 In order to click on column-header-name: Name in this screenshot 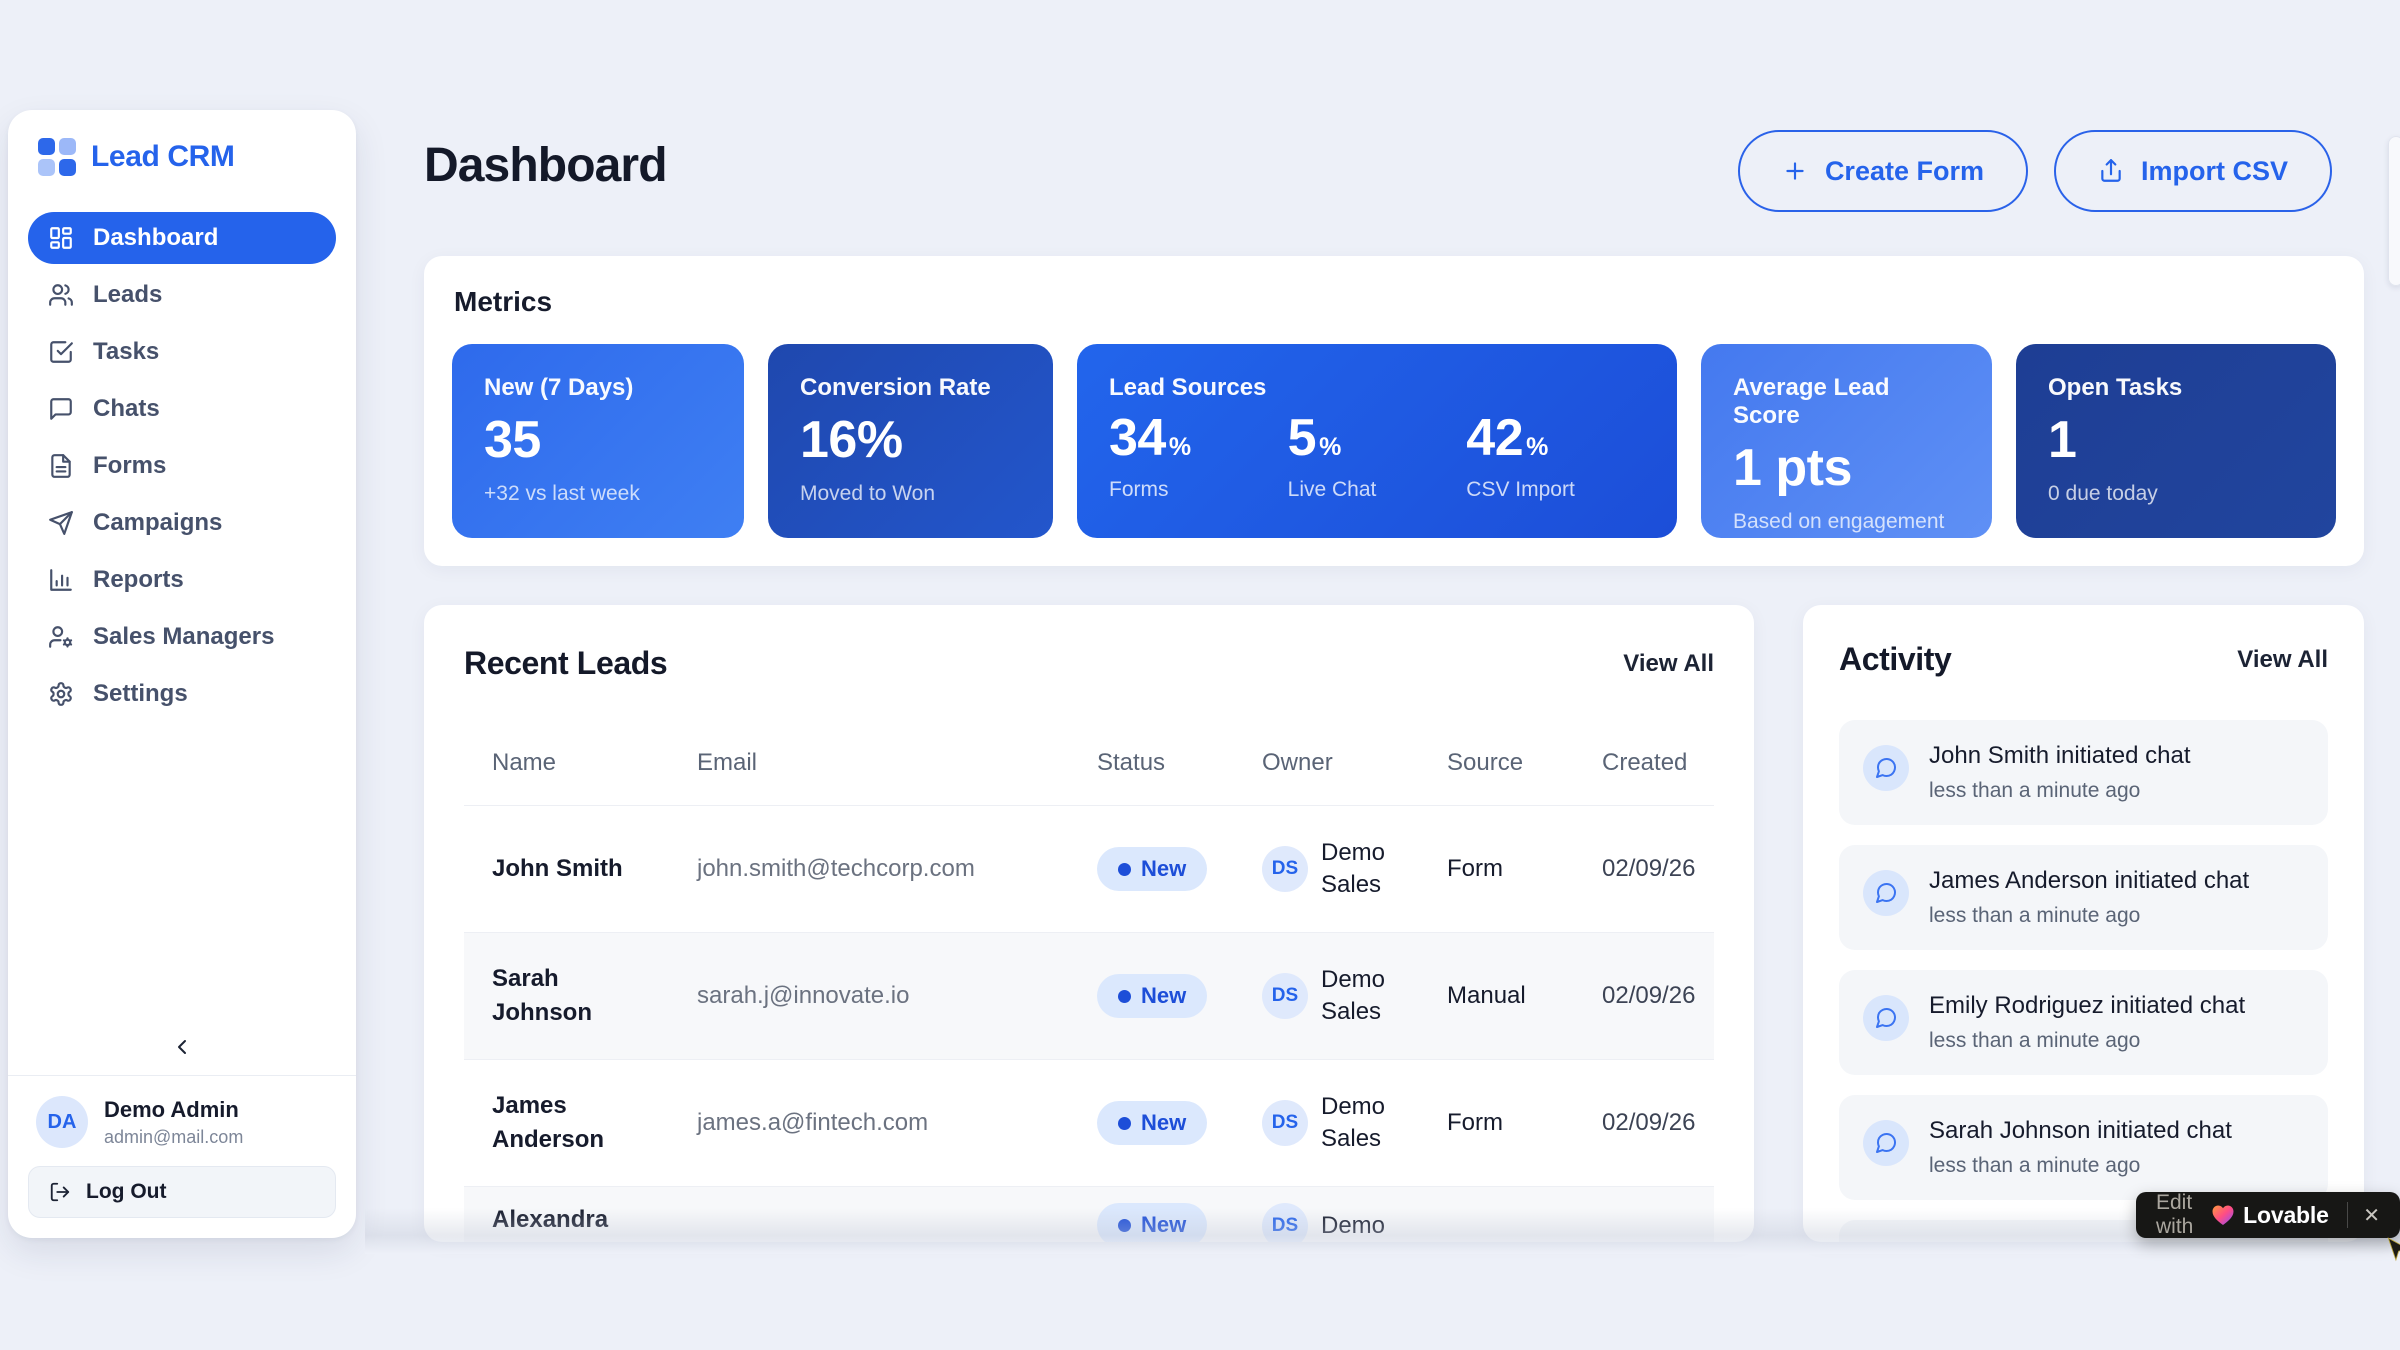, I will do `click(524, 762)`.